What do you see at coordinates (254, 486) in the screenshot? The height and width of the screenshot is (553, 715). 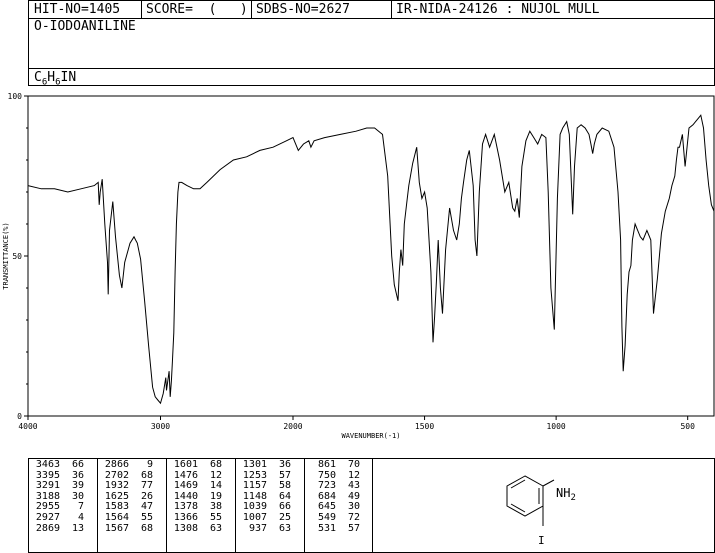 I see `peak-wavenumber: 1157` at bounding box center [254, 486].